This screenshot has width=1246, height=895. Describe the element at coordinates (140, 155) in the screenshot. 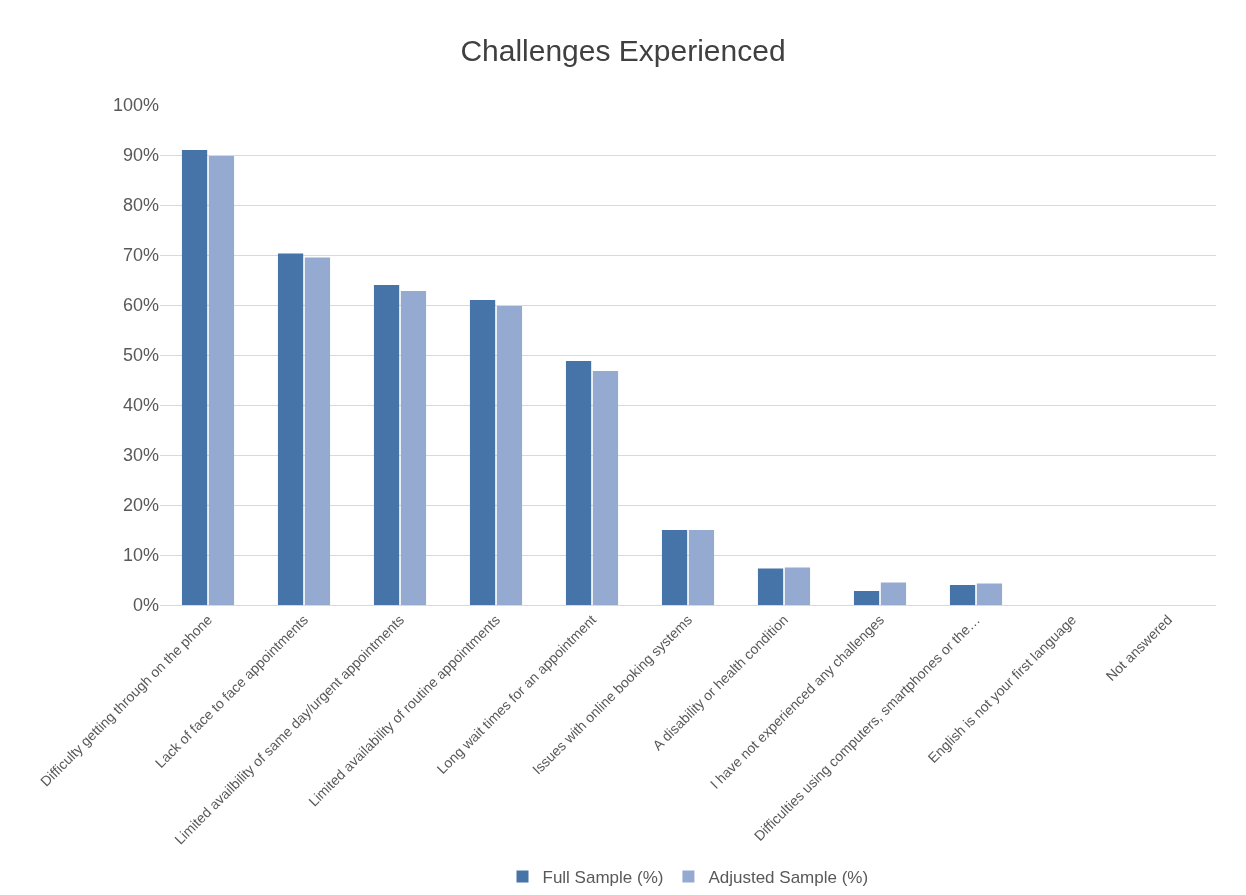

I see `y-tick-label: 90%` at that location.